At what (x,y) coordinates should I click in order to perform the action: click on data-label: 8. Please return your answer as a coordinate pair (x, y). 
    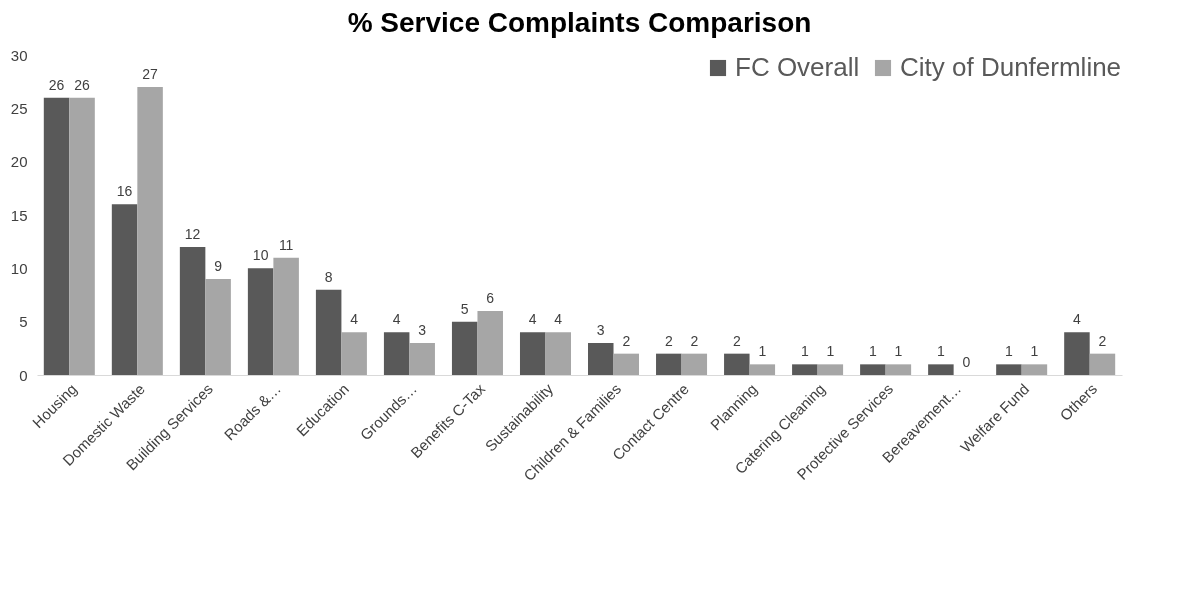
    Looking at the image, I should click on (328, 276).